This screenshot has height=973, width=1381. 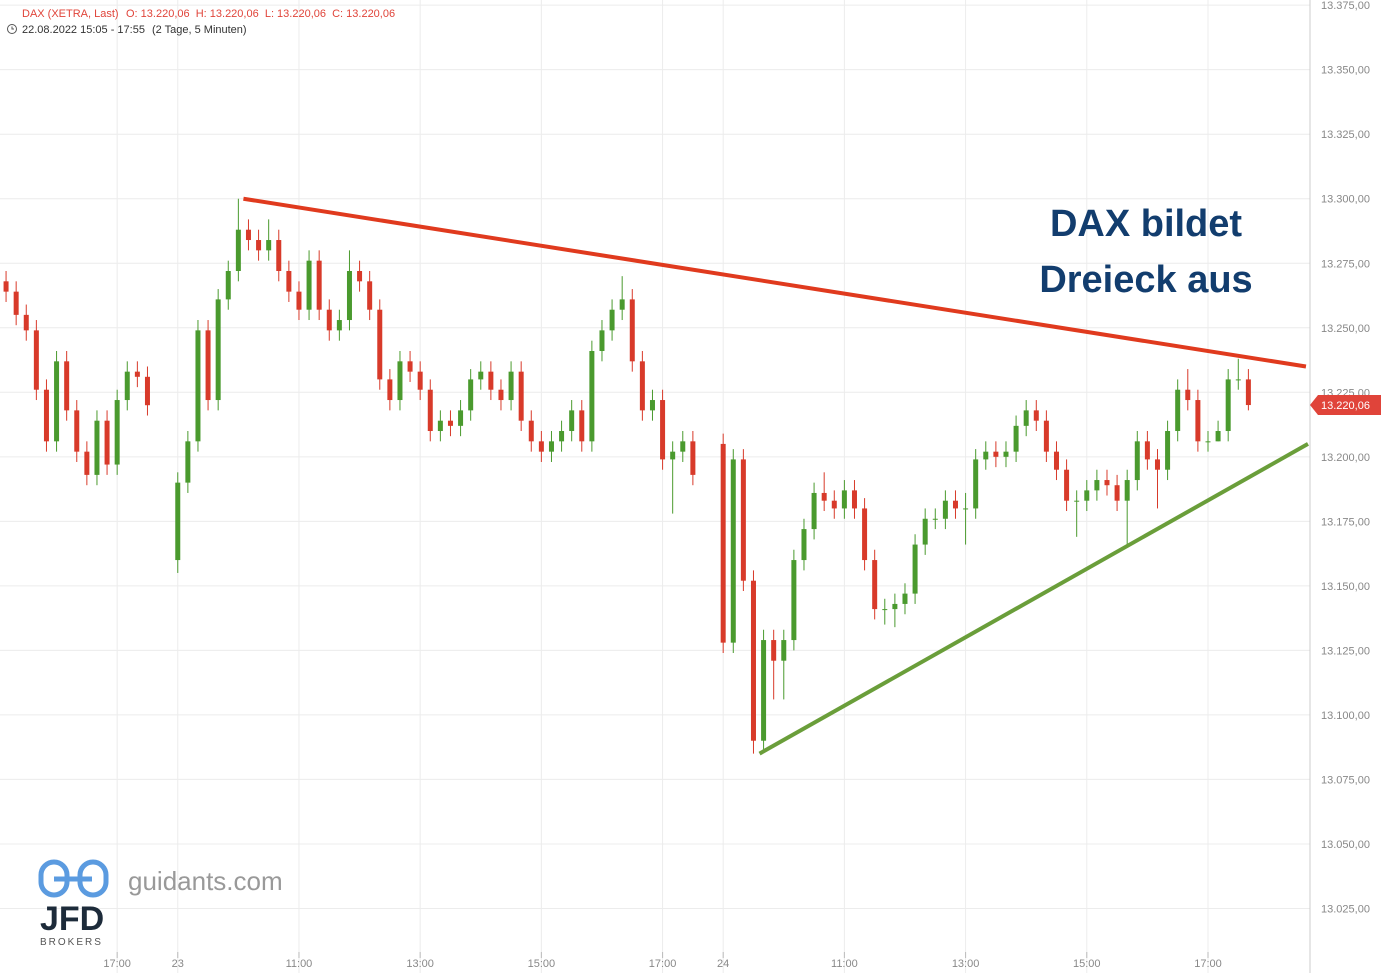 I want to click on y-tick-label: 13.250,00, so click(x=1345, y=329).